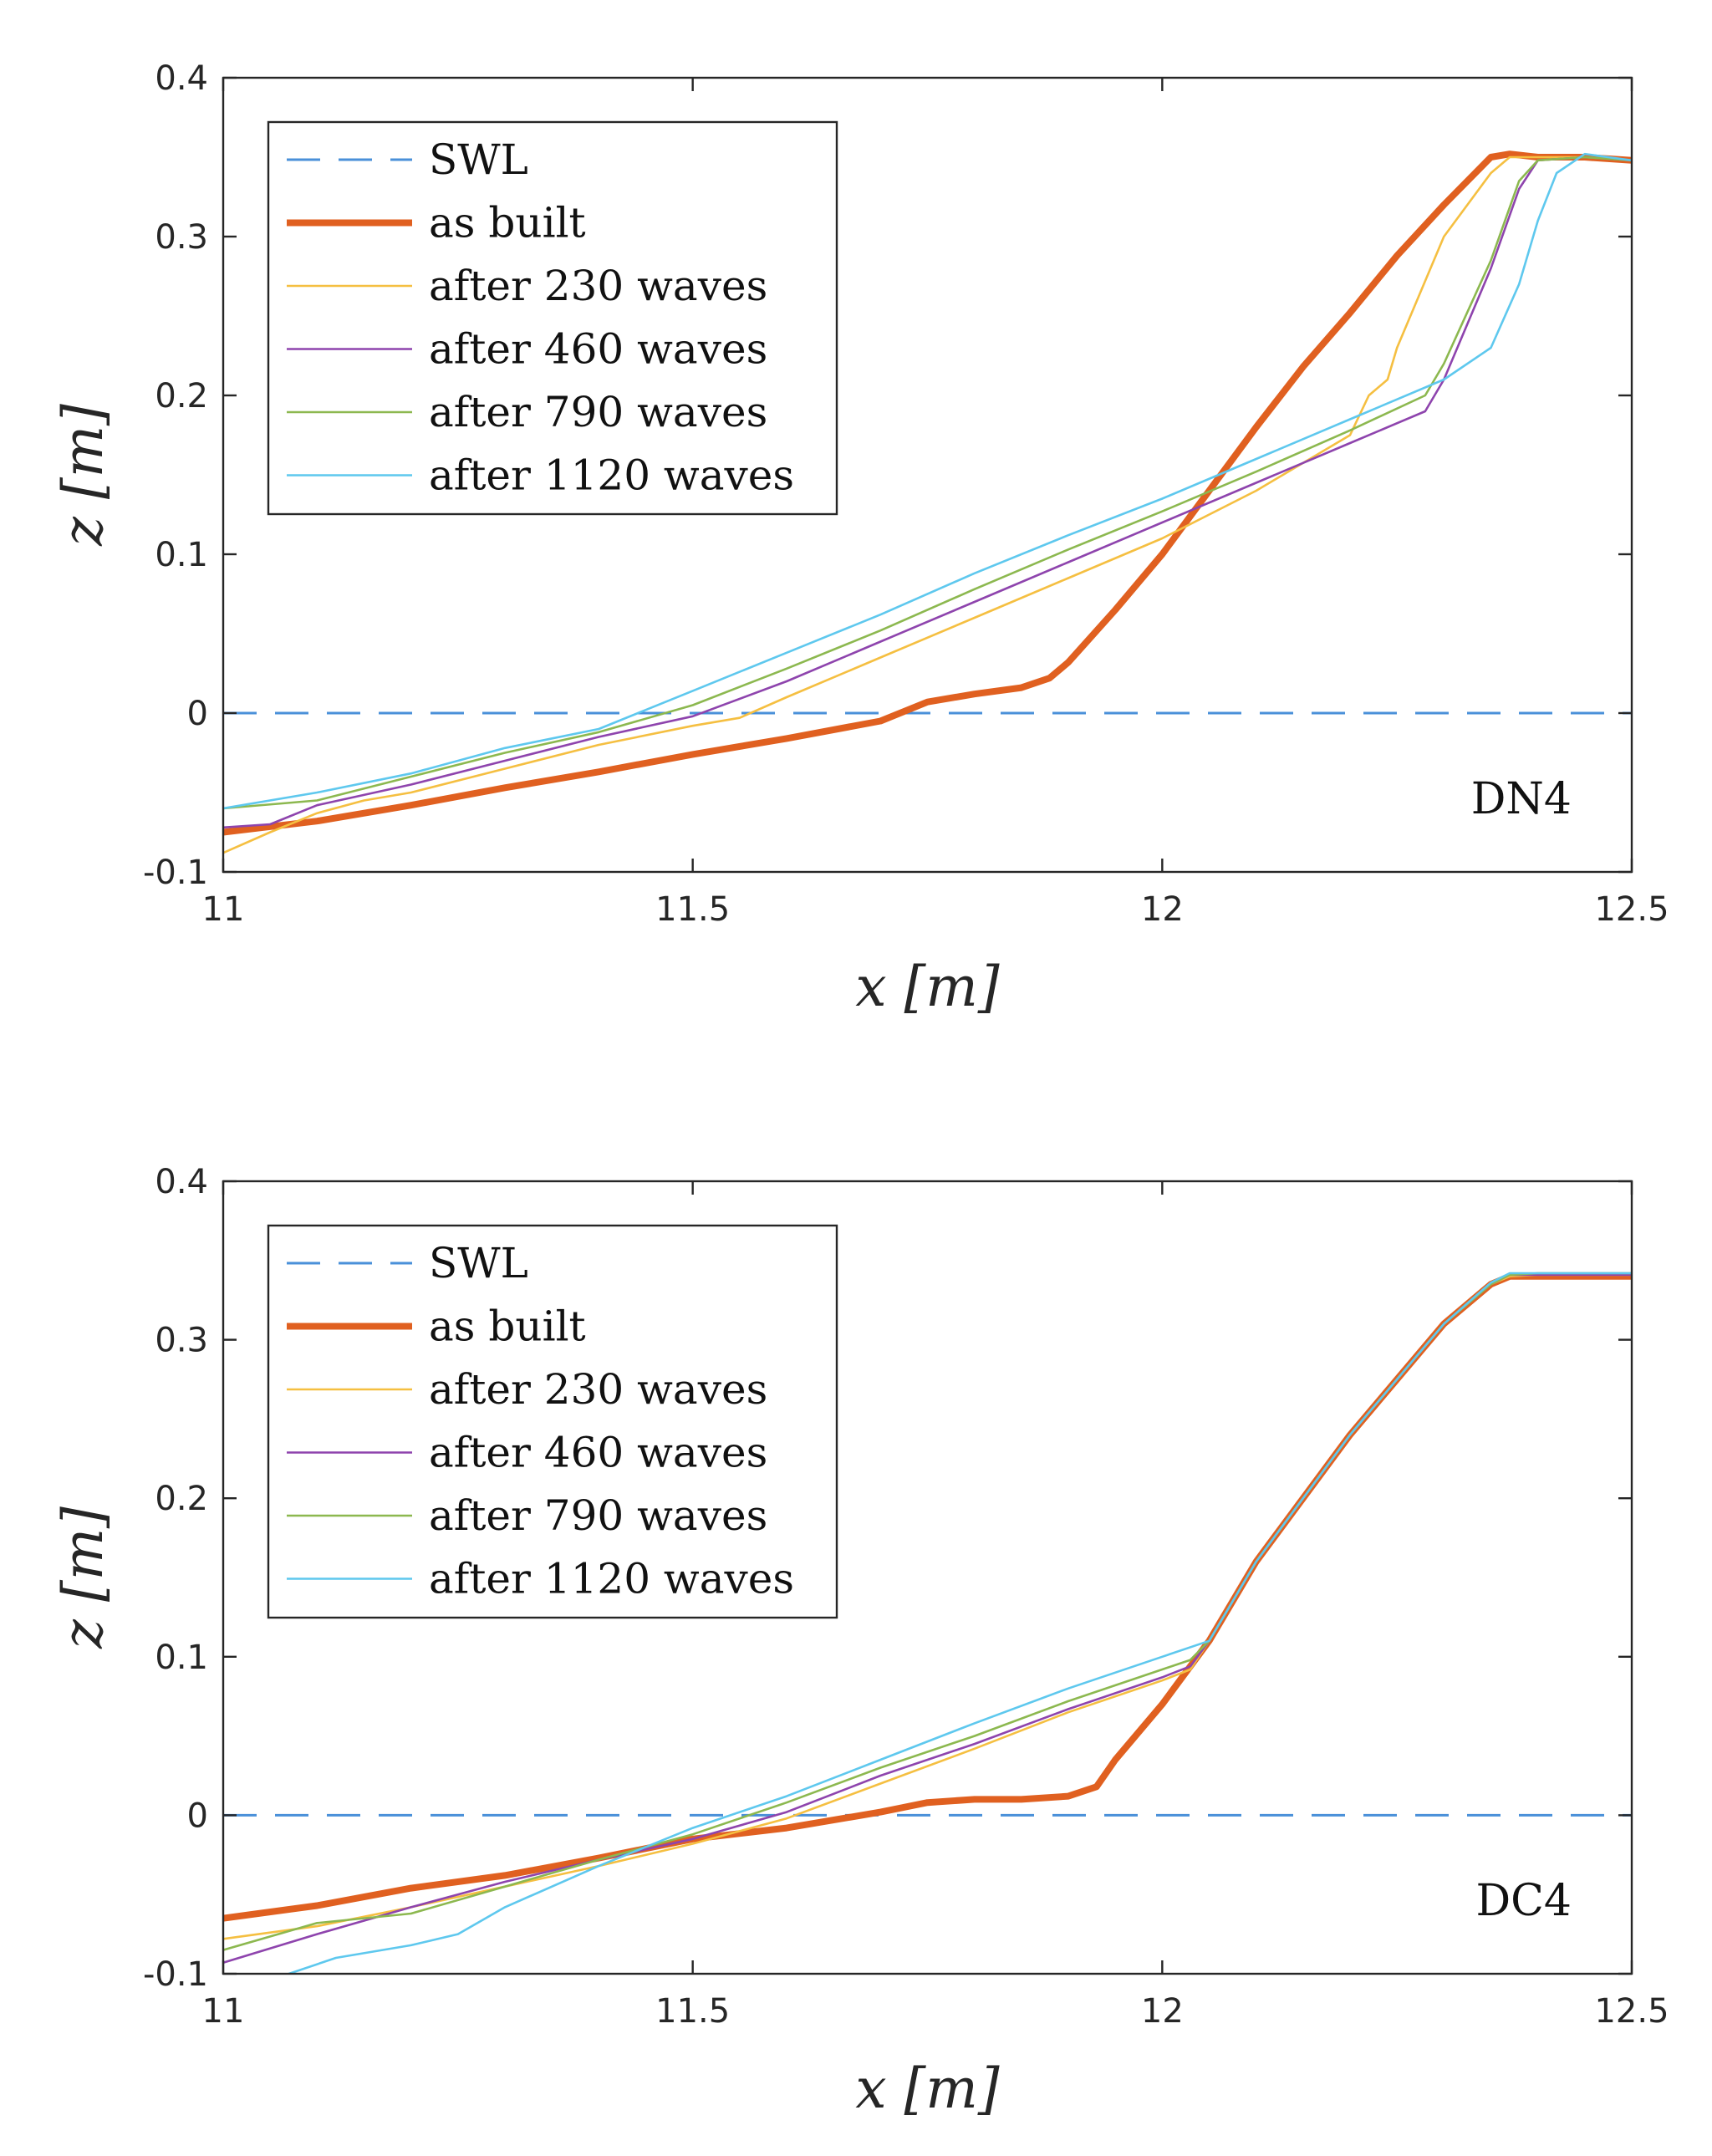 The height and width of the screenshot is (2156, 1712). Describe the element at coordinates (1523, 1901) in the screenshot. I see `panel-annotation: DC4` at that location.